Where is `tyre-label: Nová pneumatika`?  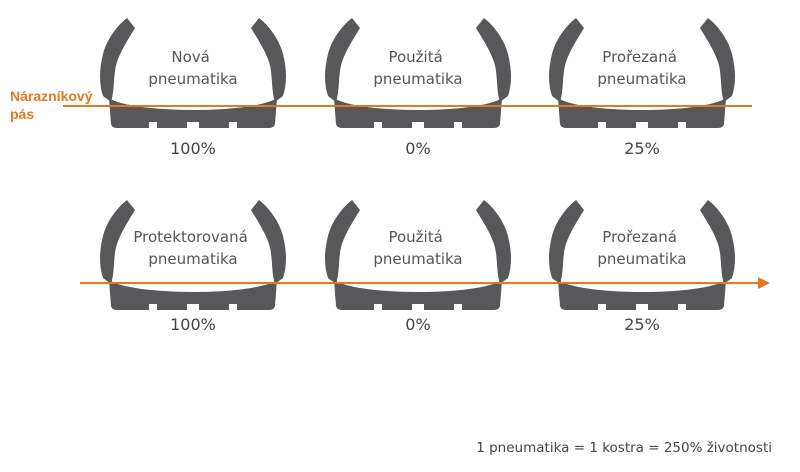 tyre-label: Nová pneumatika is located at coordinates (192, 68).